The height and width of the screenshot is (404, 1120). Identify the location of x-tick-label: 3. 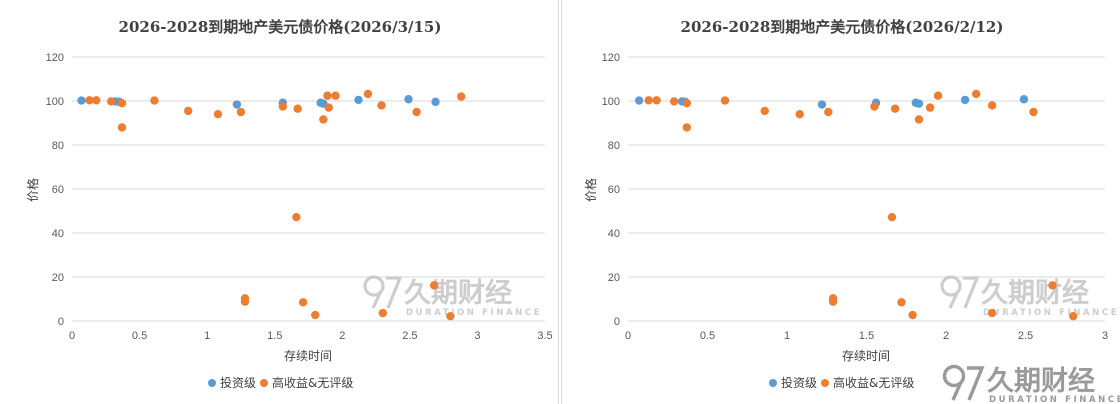
(477, 336).